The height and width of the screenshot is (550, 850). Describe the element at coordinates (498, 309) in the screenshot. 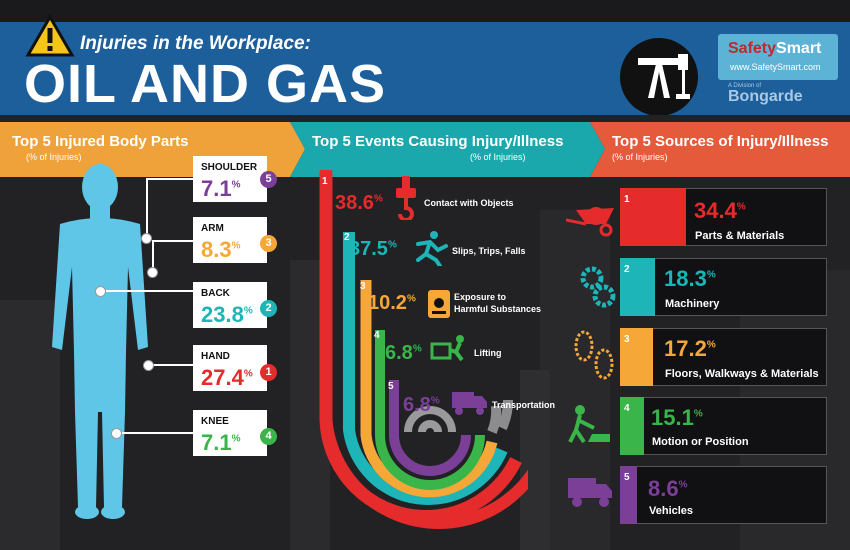

I see `event-label-b: Harmful Substances` at that location.